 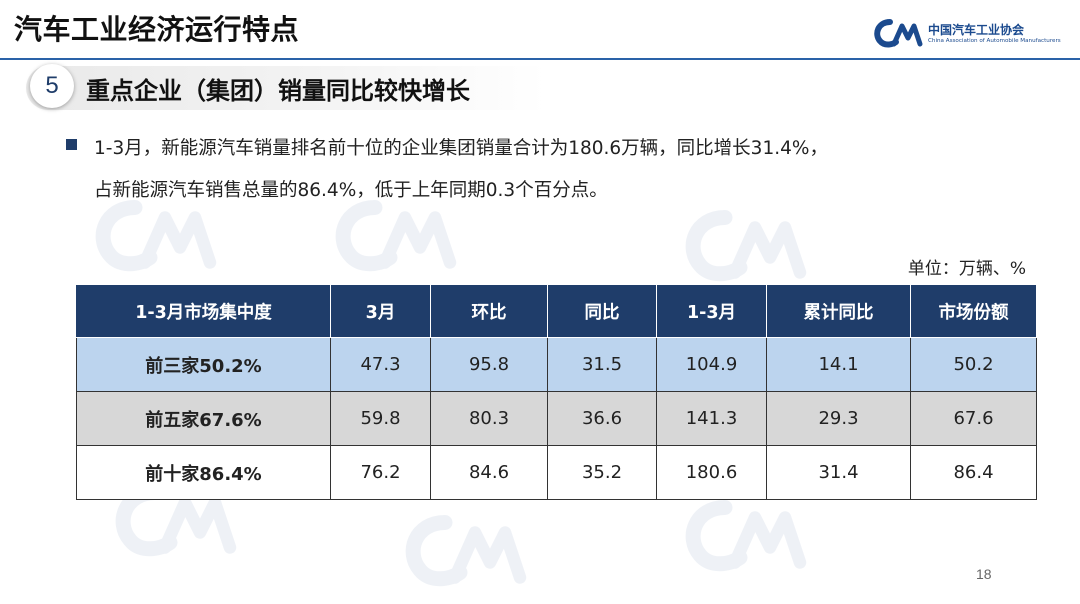 What do you see at coordinates (711, 472) in the screenshot?
I see `table-cell: 180.6` at bounding box center [711, 472].